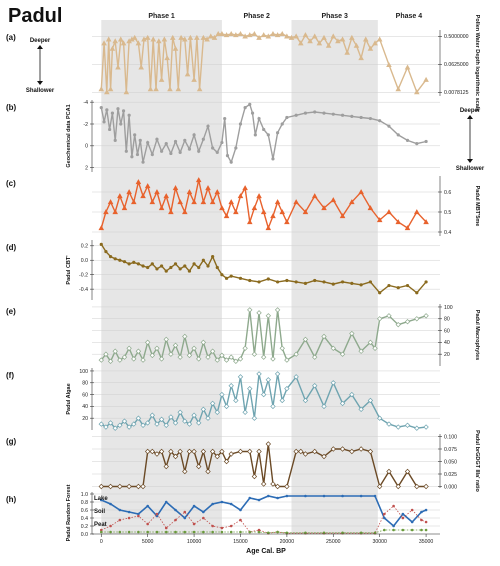 This screenshot has width=500, height=566. I want to click on phase-label-1: Phase 1, so click(161, 16).